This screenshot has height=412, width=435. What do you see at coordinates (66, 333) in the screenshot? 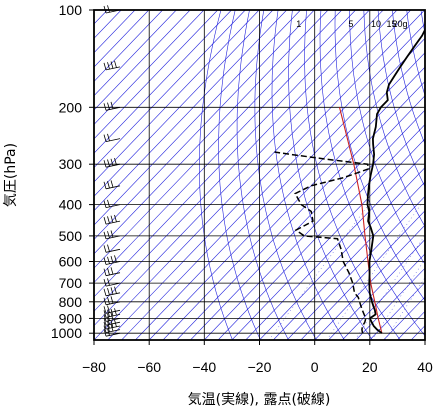
I see `y-tick-label: 1000` at bounding box center [66, 333].